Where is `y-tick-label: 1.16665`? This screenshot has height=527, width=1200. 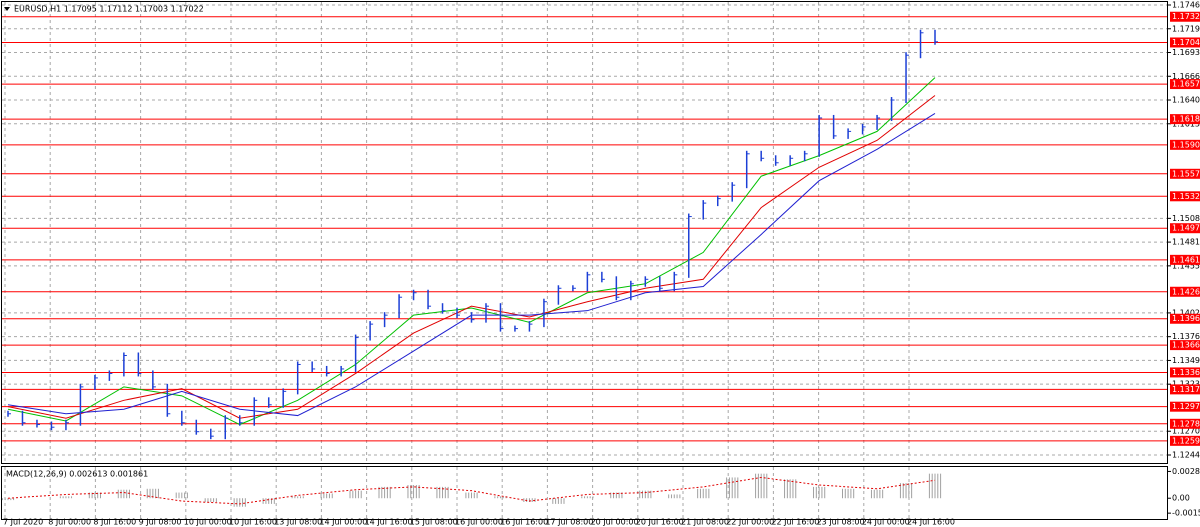
y-tick-label: 1.16665 is located at coordinates (1186, 76).